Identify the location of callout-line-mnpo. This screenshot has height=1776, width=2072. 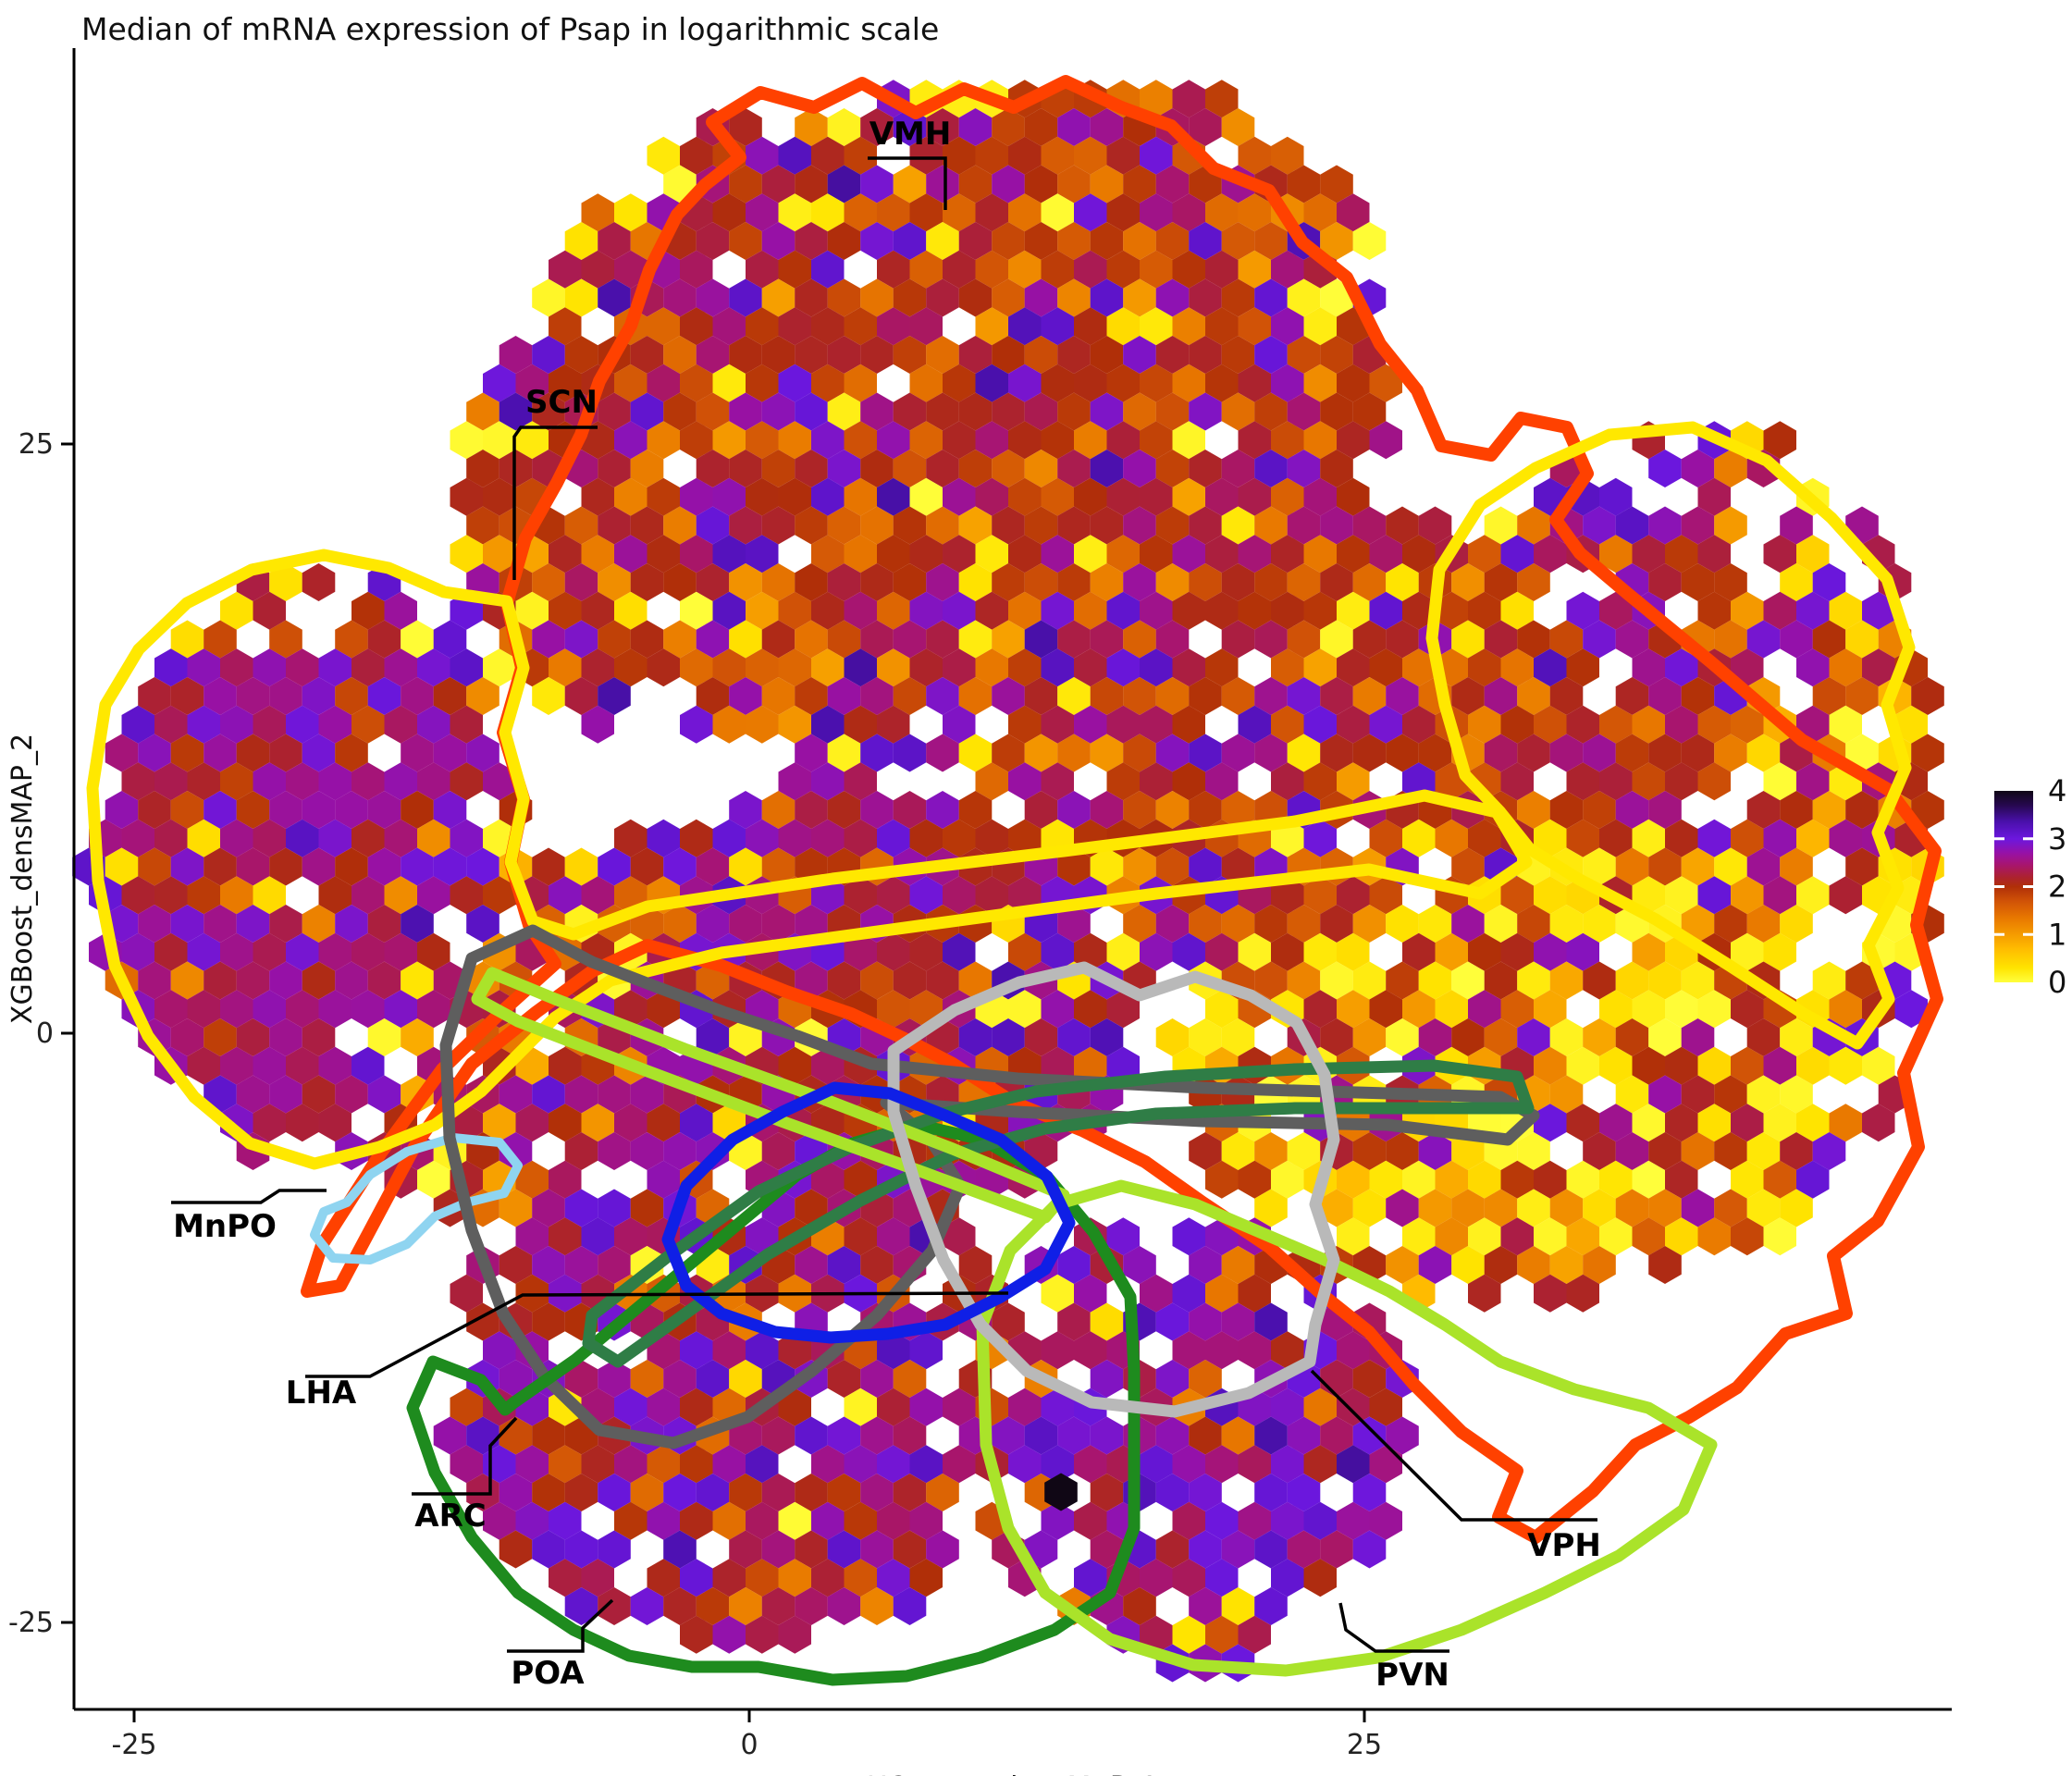
(249, 1196).